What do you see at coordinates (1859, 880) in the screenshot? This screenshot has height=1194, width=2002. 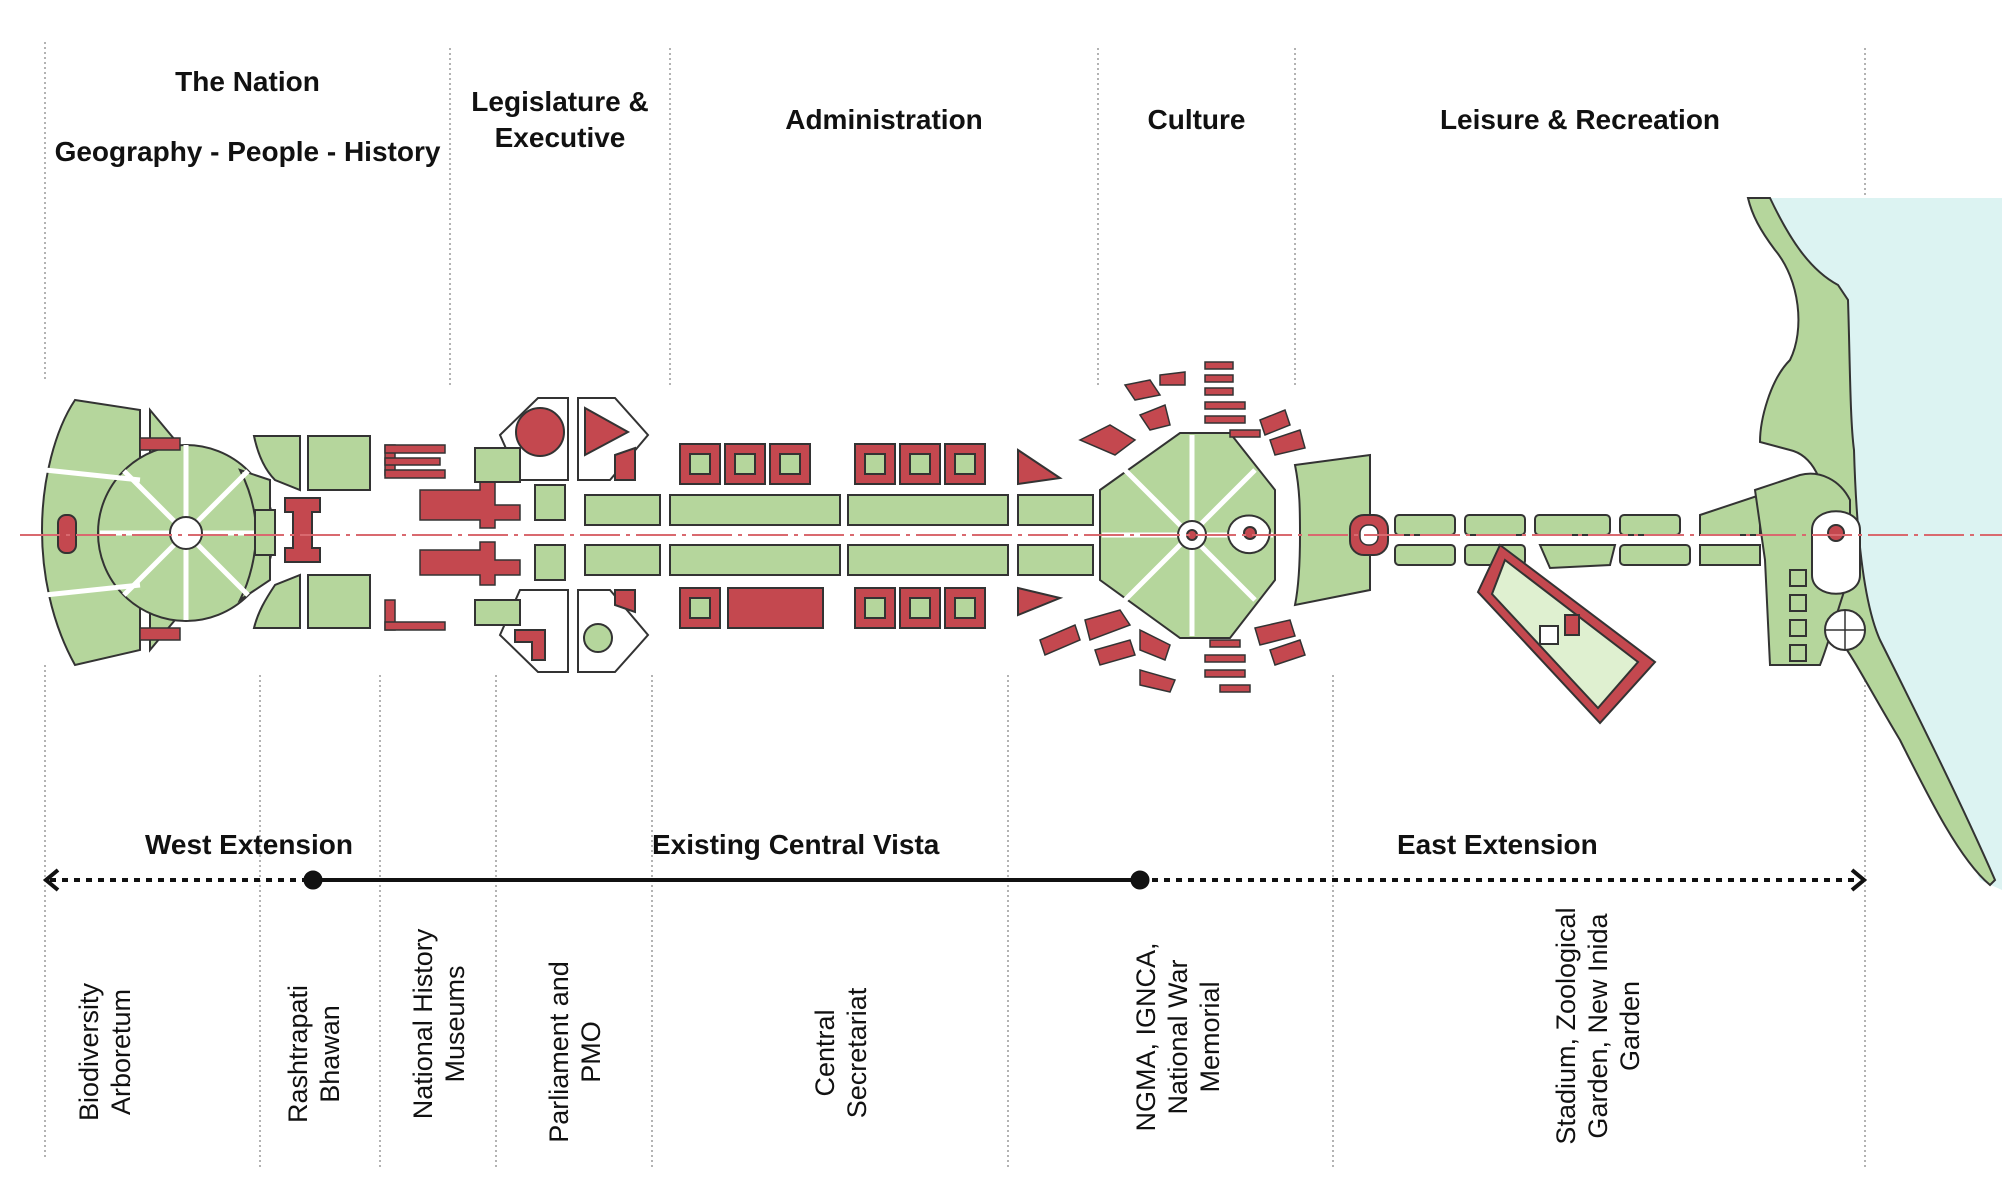 I see `east-arrowhead` at bounding box center [1859, 880].